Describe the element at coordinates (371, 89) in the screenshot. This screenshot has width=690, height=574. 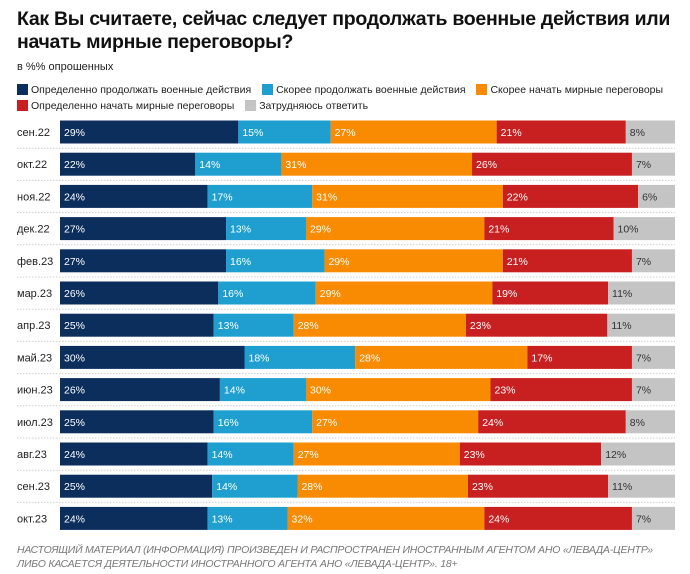
I see `legend-label: Скорее продолжать военные действия` at that location.